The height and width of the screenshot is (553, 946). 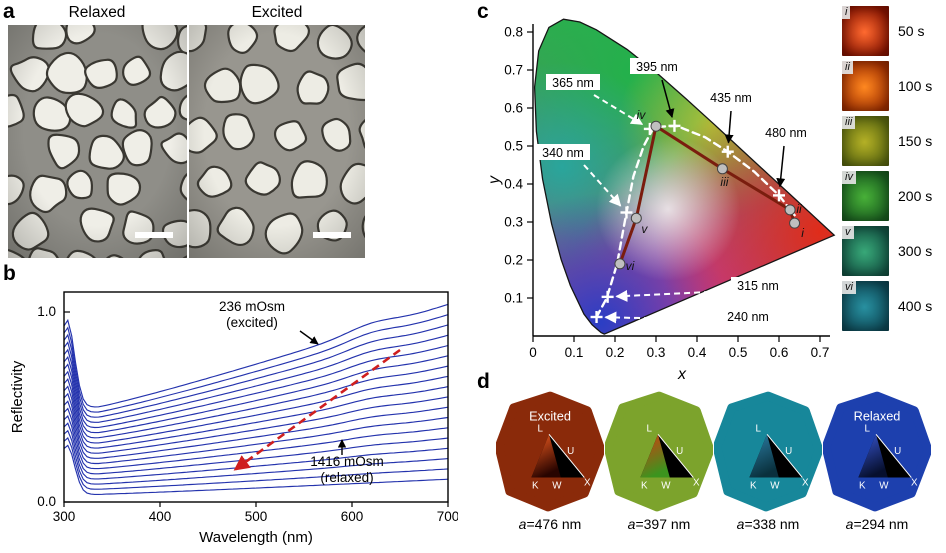 I want to click on svg-text: 0.8, so click(x=513, y=32).